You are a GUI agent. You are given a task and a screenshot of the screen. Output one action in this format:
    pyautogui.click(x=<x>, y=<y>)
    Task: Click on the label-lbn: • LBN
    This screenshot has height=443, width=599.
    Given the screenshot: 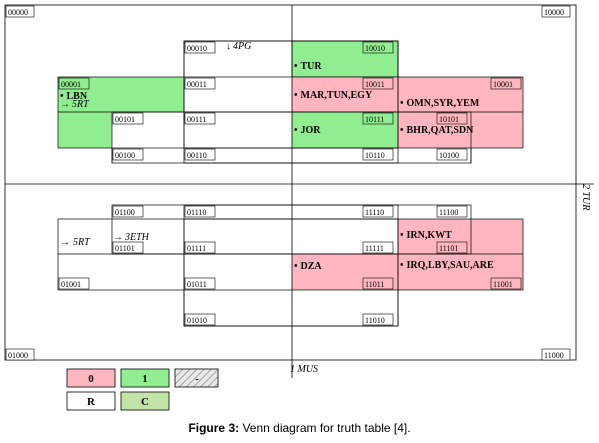 What is the action you would take?
    pyautogui.click(x=74, y=96)
    